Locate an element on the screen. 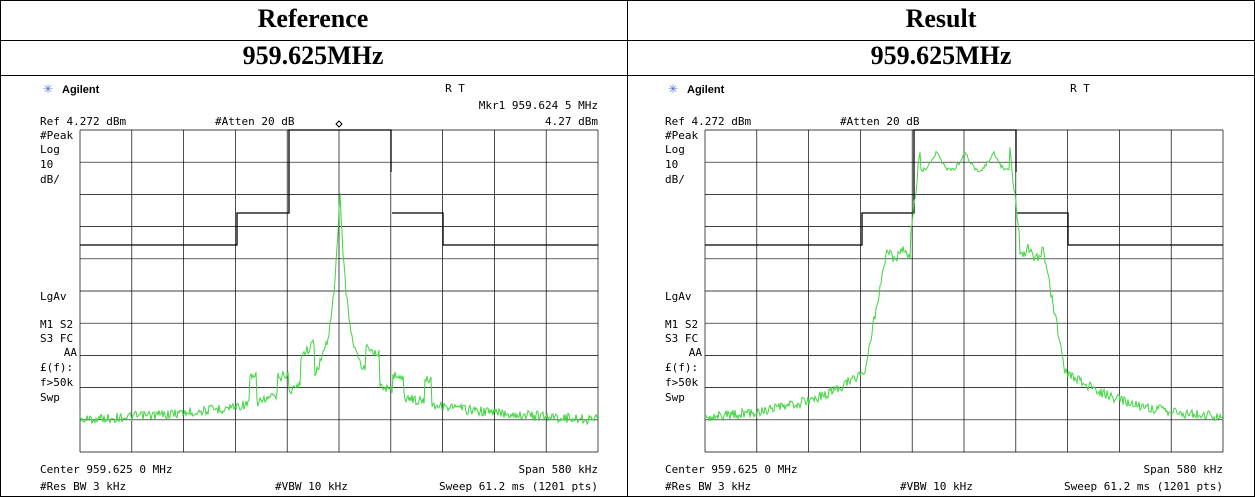  marker-diamond is located at coordinates (339, 124).